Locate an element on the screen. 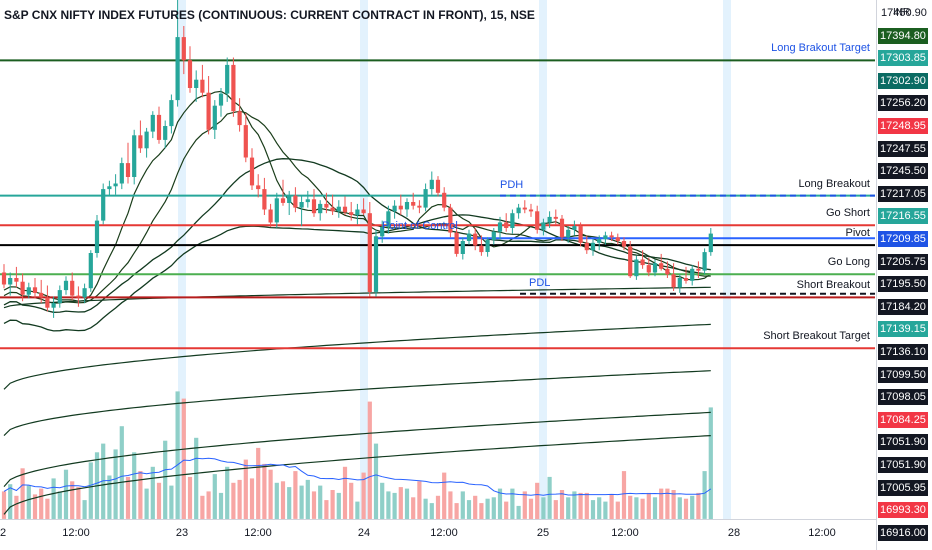 The image size is (932, 550). price-tag: 16993.30 is located at coordinates (903, 510).